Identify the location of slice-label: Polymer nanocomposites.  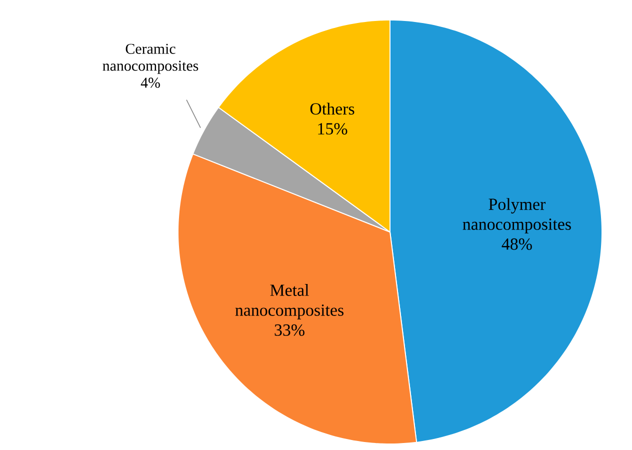
(516, 216).